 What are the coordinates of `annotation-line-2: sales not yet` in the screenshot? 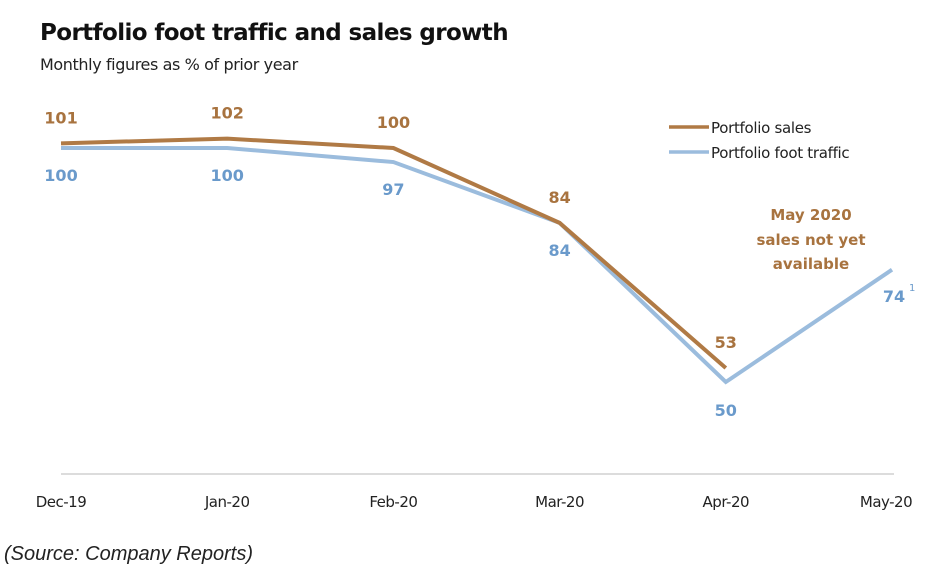 It's located at (810, 240).